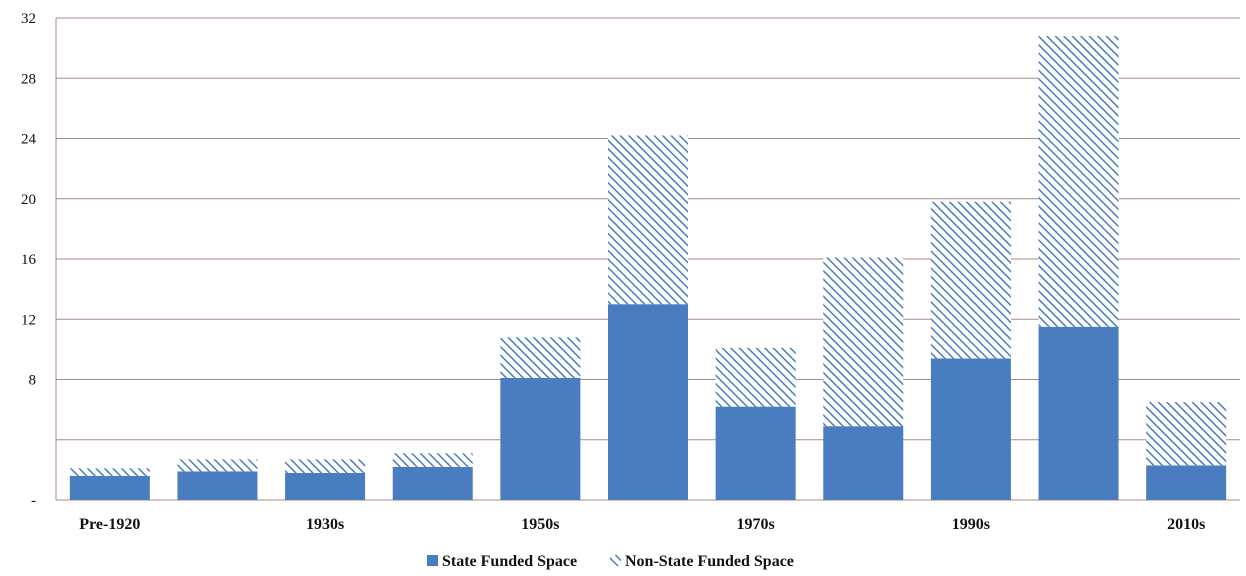 This screenshot has height=576, width=1246. I want to click on y-tick-label: 24, so click(29, 140).